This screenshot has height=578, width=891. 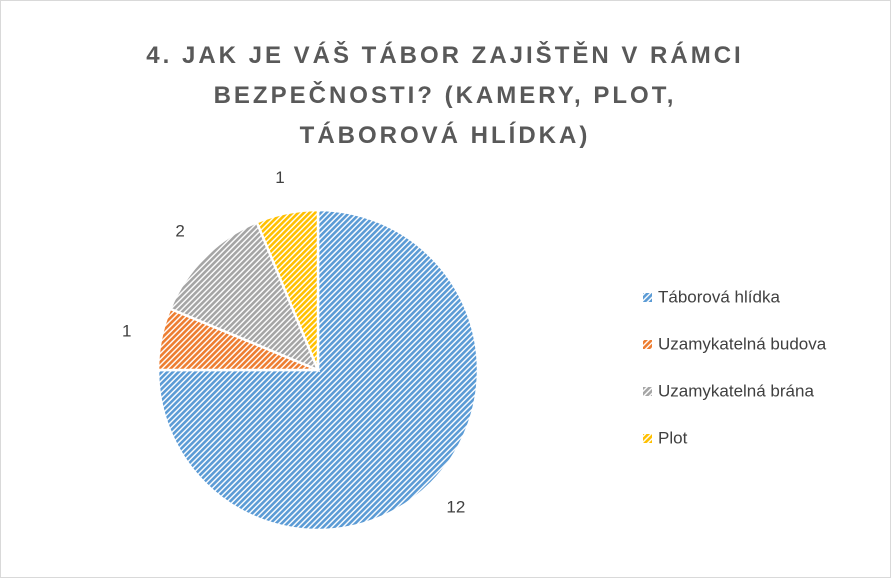 What do you see at coordinates (673, 437) in the screenshot?
I see `legend-label: Plot` at bounding box center [673, 437].